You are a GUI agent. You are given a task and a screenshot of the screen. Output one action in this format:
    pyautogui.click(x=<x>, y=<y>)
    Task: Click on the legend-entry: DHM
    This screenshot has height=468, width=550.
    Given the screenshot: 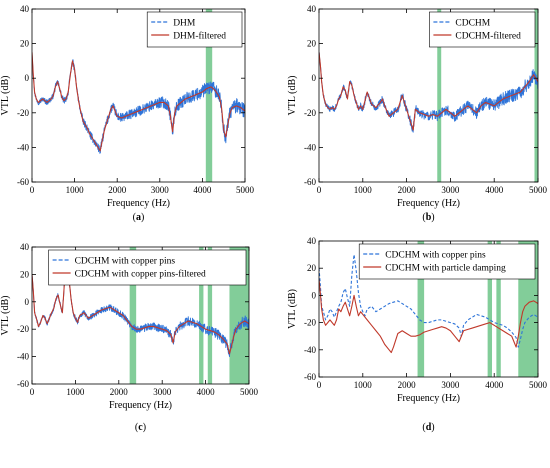 What is the action you would take?
    pyautogui.click(x=184, y=24)
    